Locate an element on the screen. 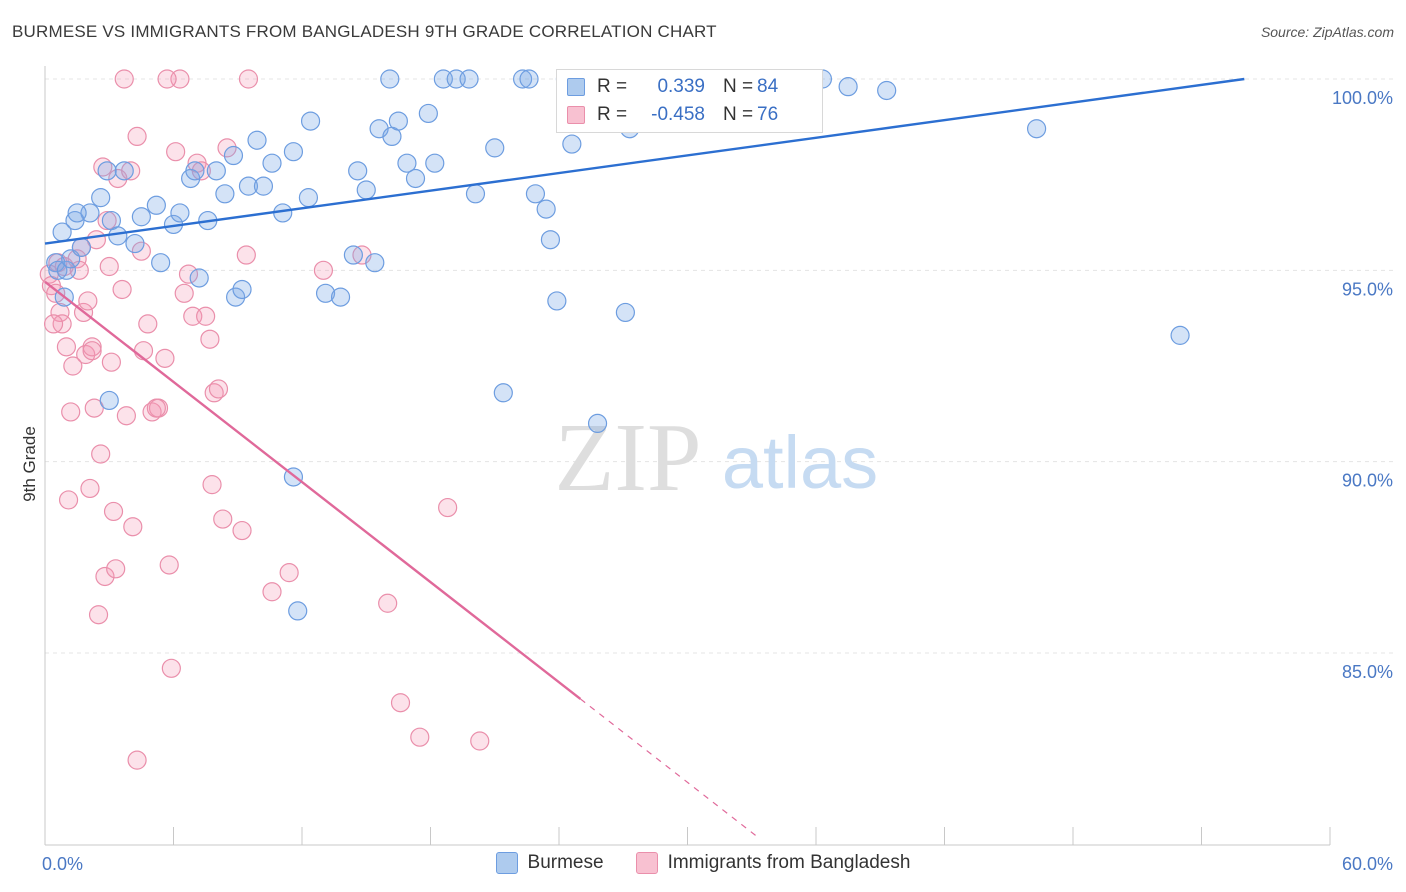 The width and height of the screenshot is (1406, 892). legend-label-burmese: Burmese is located at coordinates (565, 862).